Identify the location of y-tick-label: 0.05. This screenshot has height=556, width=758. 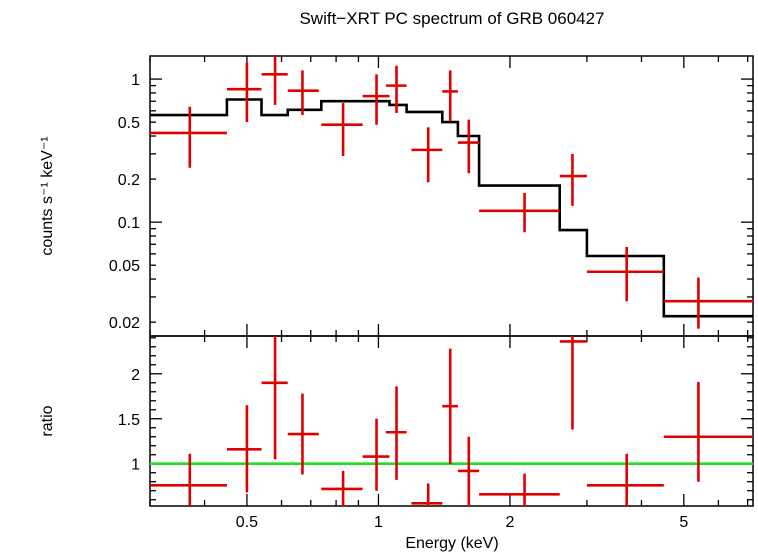
(124, 266).